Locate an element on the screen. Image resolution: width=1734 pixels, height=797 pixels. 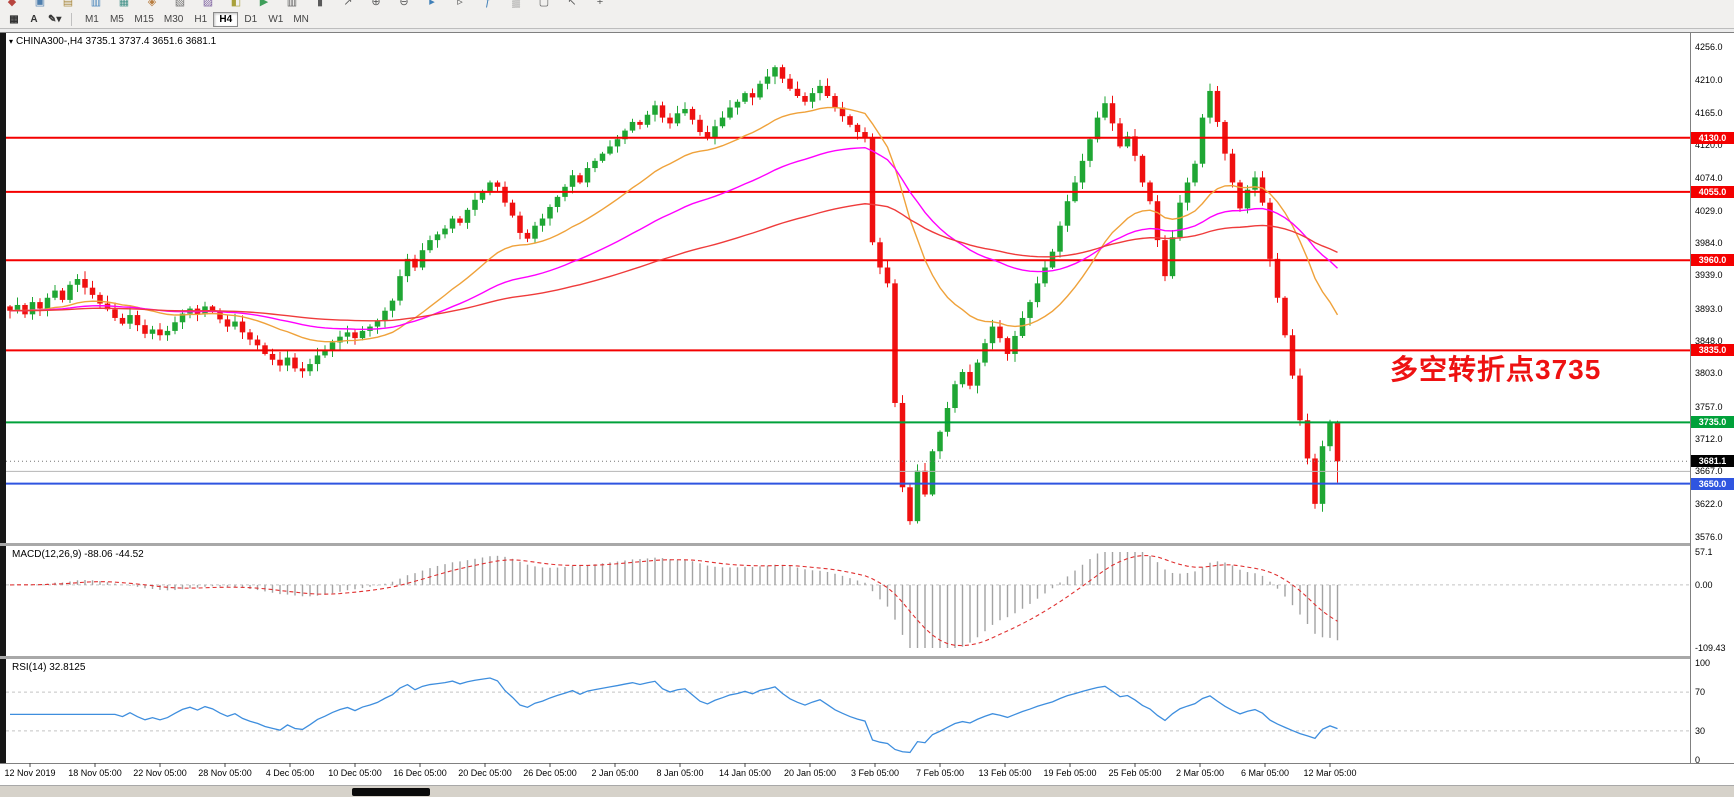
terminal-icon: ▧ is located at coordinates (180, 4).